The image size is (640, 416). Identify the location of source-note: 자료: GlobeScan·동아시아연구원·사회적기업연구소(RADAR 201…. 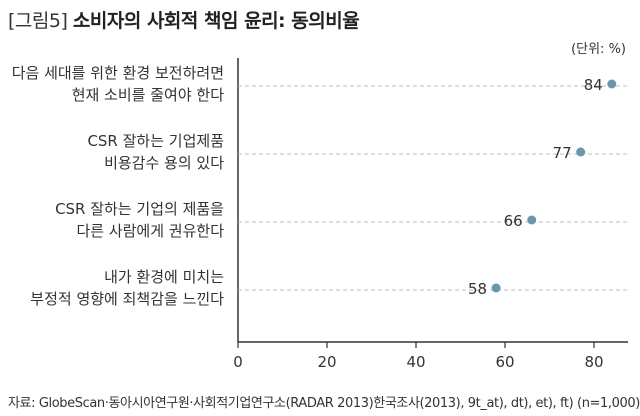
(324, 403).